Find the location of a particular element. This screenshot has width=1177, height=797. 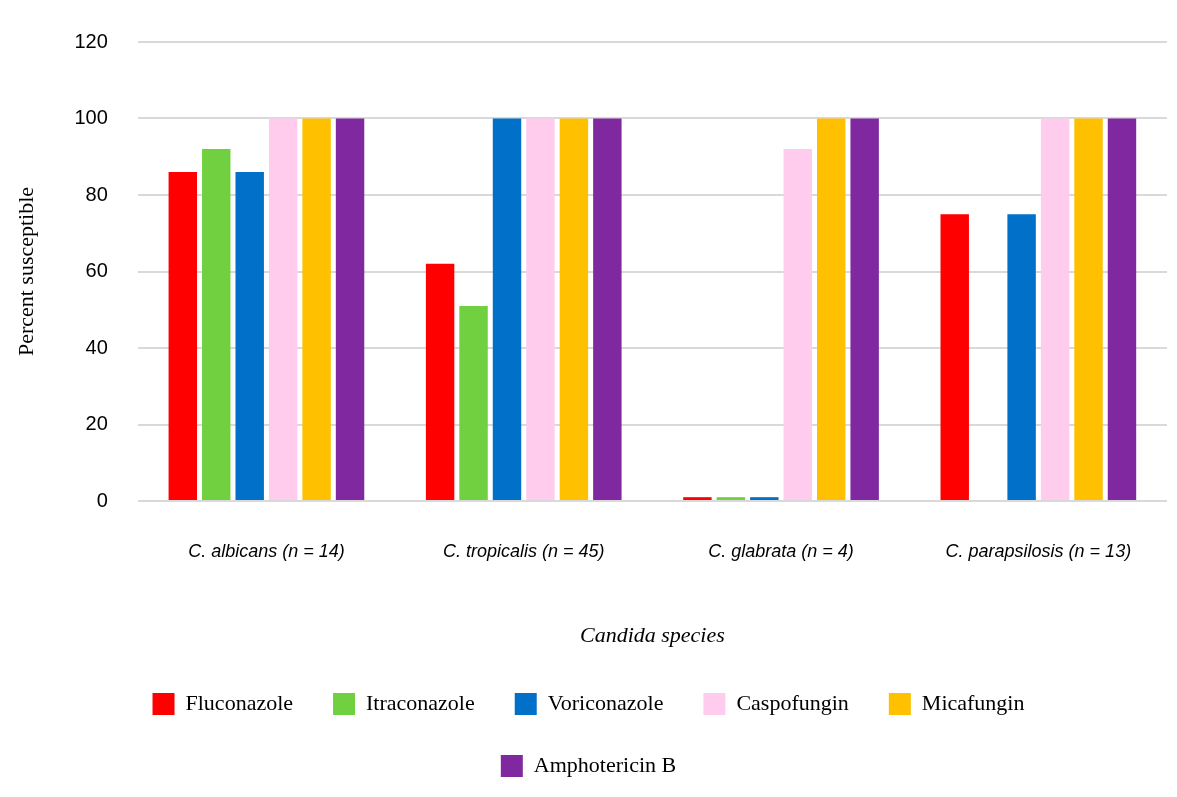

y-tick-label: 120 is located at coordinates (91, 40).